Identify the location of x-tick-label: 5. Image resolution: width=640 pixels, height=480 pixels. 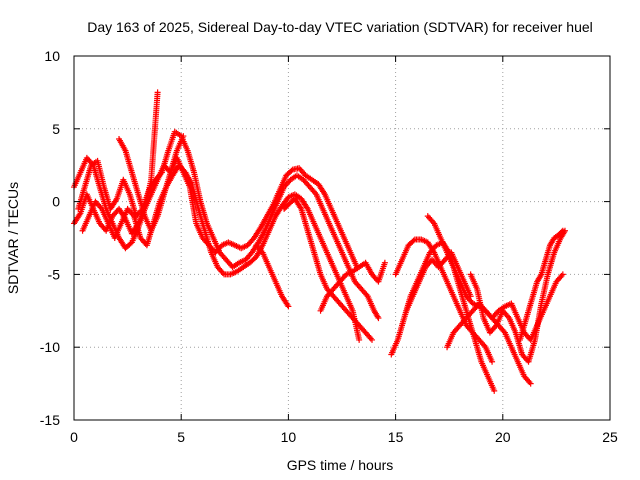
(181, 437).